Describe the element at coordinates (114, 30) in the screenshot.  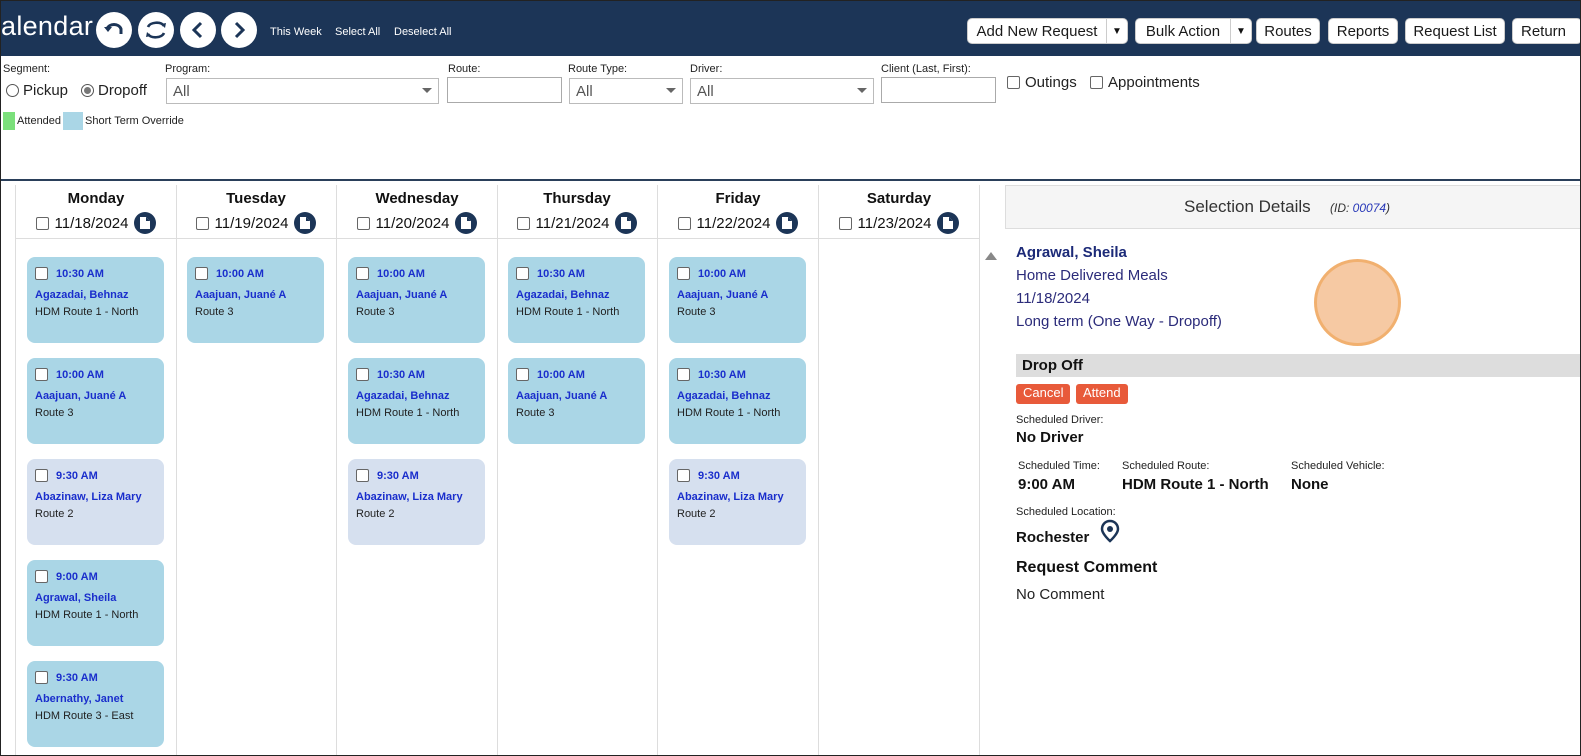
I see `undo-button` at that location.